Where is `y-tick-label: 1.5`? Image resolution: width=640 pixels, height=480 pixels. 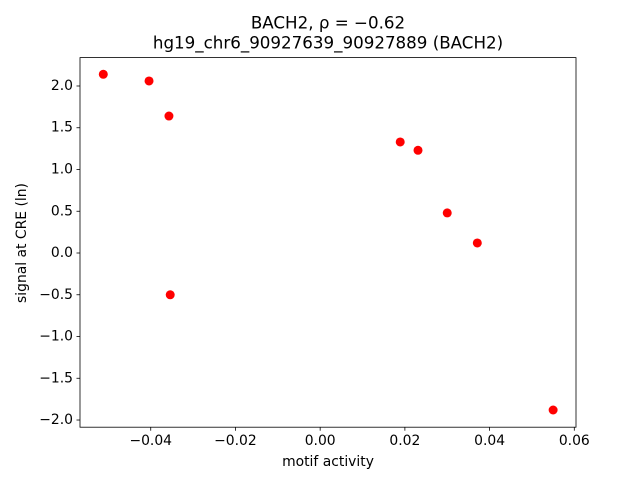 y-tick-label: 1.5 is located at coordinates (62, 128).